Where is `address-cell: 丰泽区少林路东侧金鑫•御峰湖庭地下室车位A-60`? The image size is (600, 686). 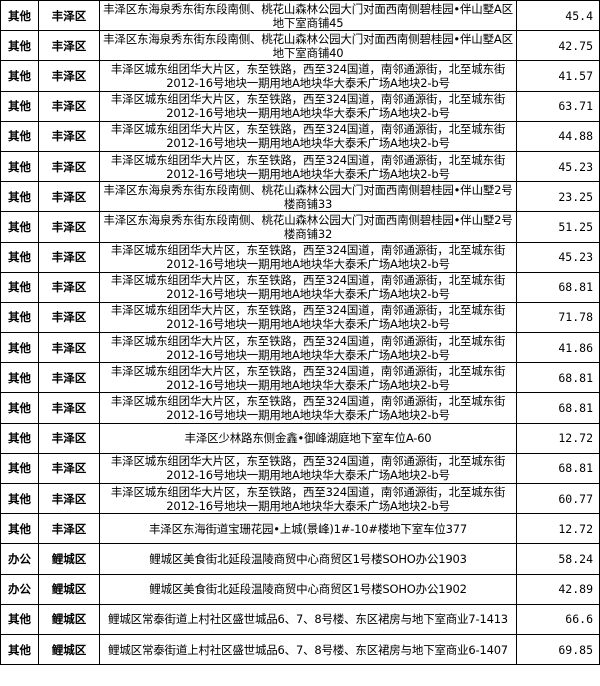
address-cell: 丰泽区少林路东侧金鑫•御峰湖庭地下室车位A-60 is located at coordinates (308, 438).